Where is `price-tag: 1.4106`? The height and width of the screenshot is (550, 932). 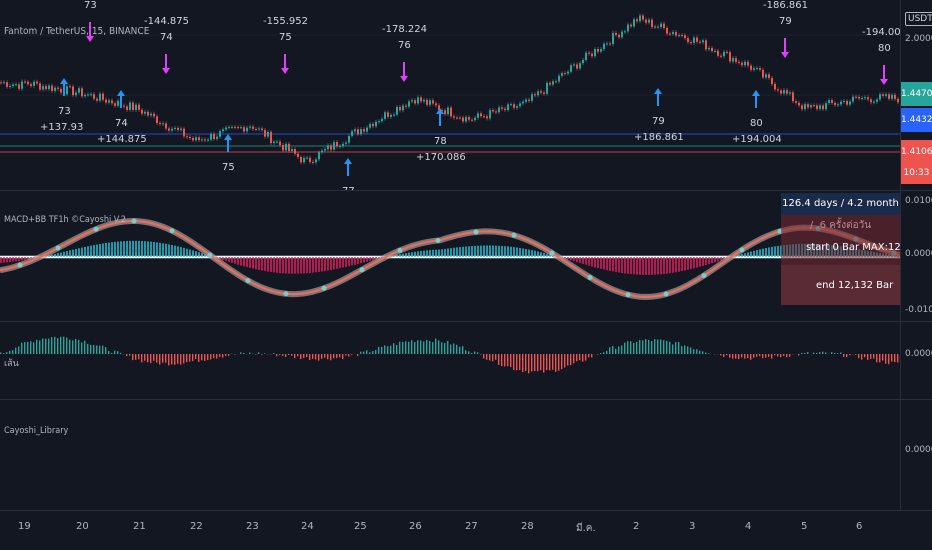 price-tag: 1.4106 is located at coordinates (916, 152).